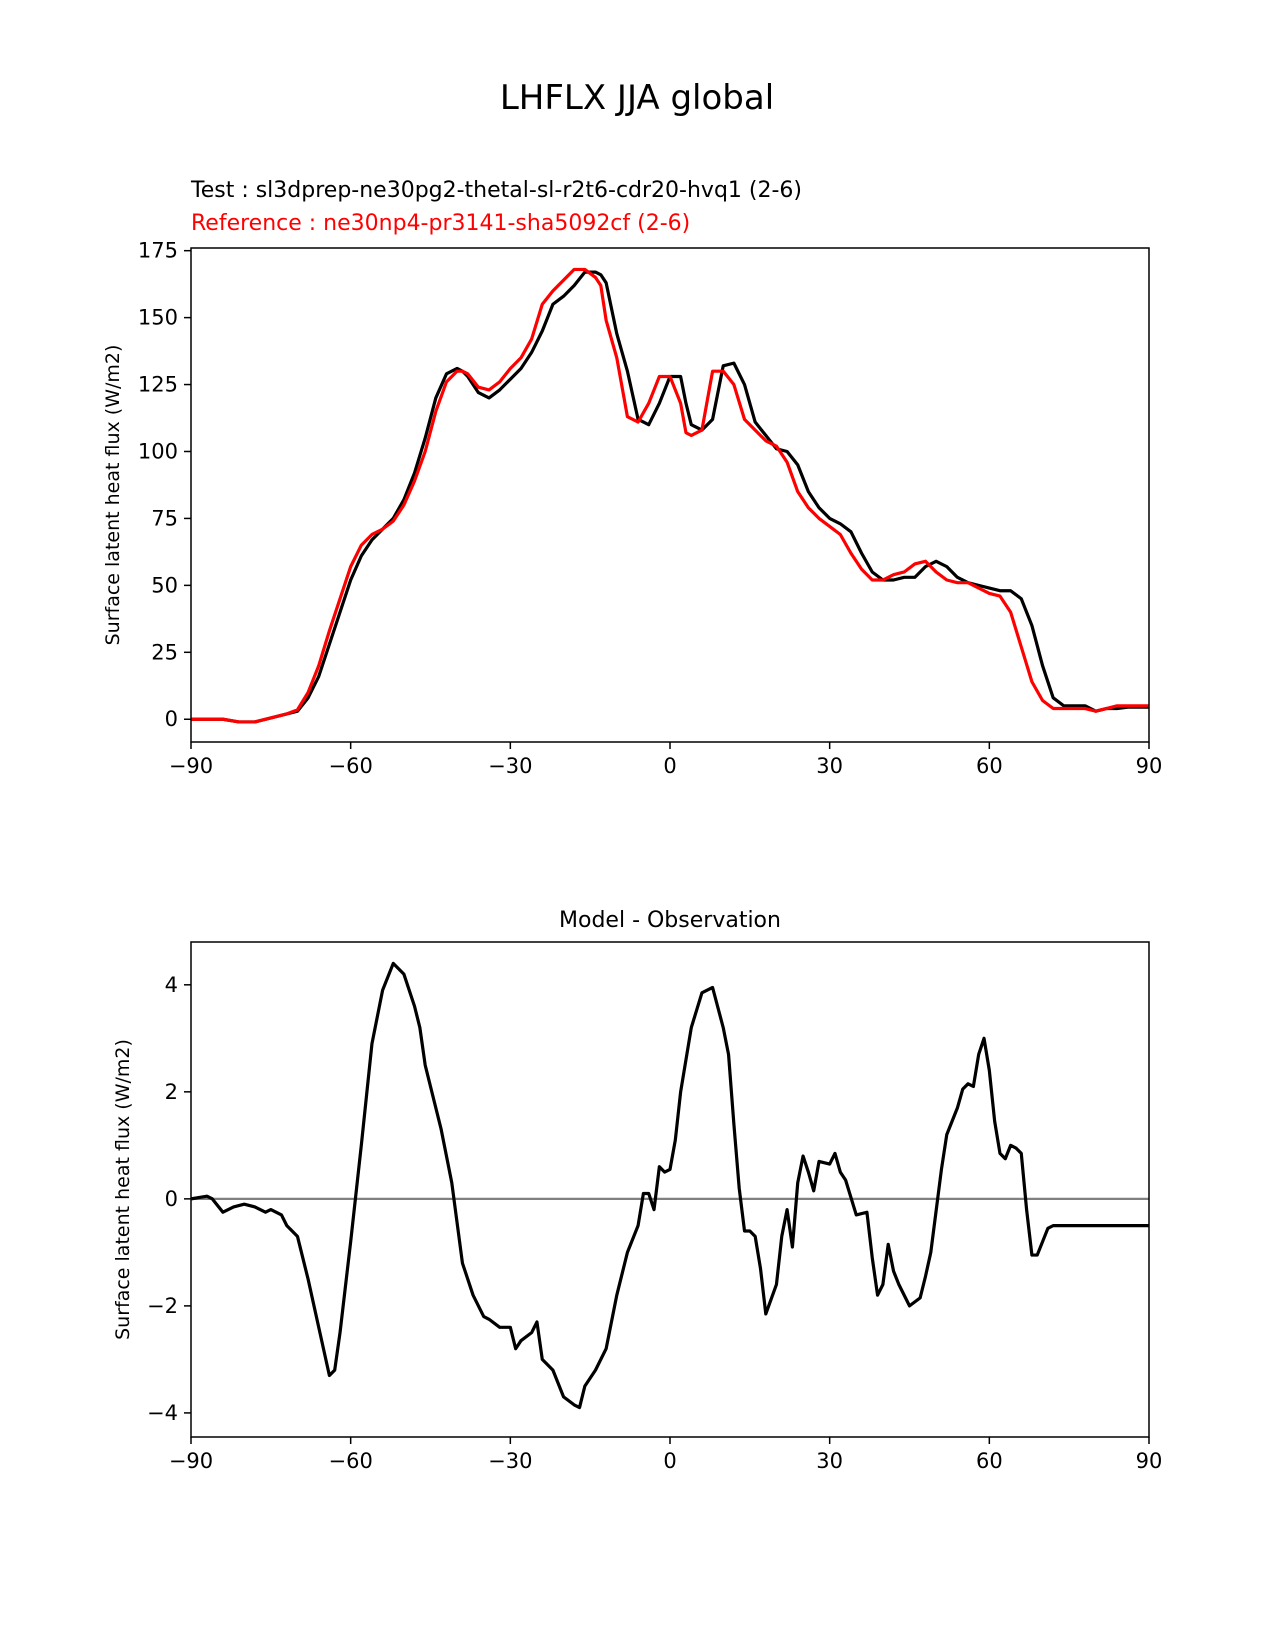  I want to click on top-x-tick-label: −90, so click(191, 766).